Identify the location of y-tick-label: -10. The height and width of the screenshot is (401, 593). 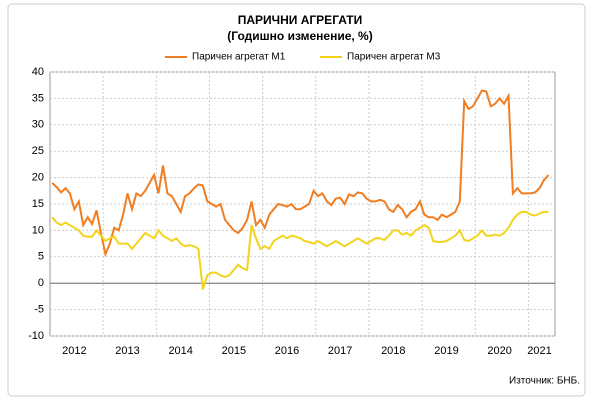
(36, 336).